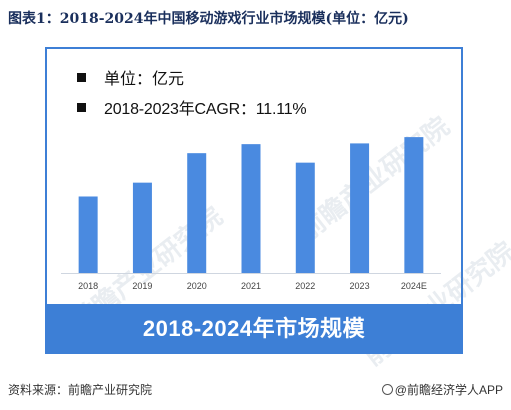 This screenshot has height=410, width=511. Describe the element at coordinates (414, 286) in the screenshot. I see `x-tick-label: 2024E` at that location.